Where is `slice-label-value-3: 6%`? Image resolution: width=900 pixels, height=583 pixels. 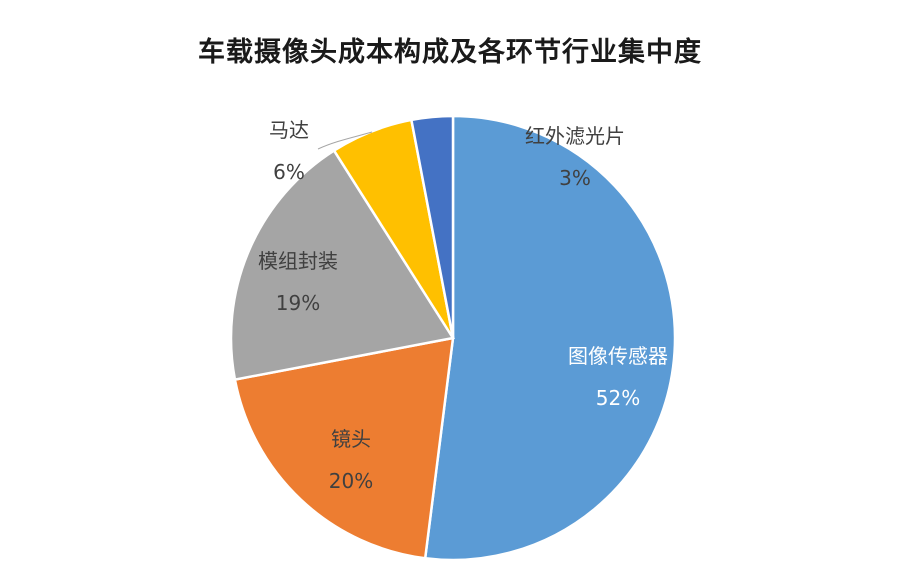 slice-label-value-3: 6% is located at coordinates (289, 172).